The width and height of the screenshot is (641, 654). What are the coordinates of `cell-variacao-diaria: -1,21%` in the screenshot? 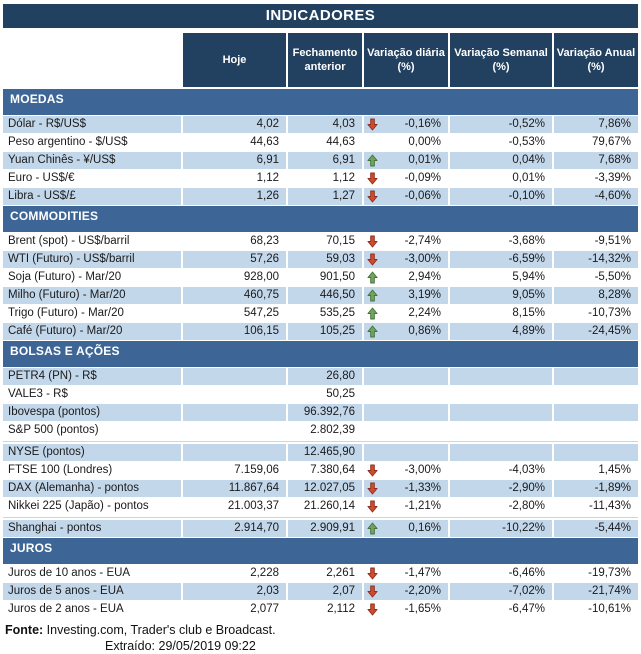 It's located at (406, 506).